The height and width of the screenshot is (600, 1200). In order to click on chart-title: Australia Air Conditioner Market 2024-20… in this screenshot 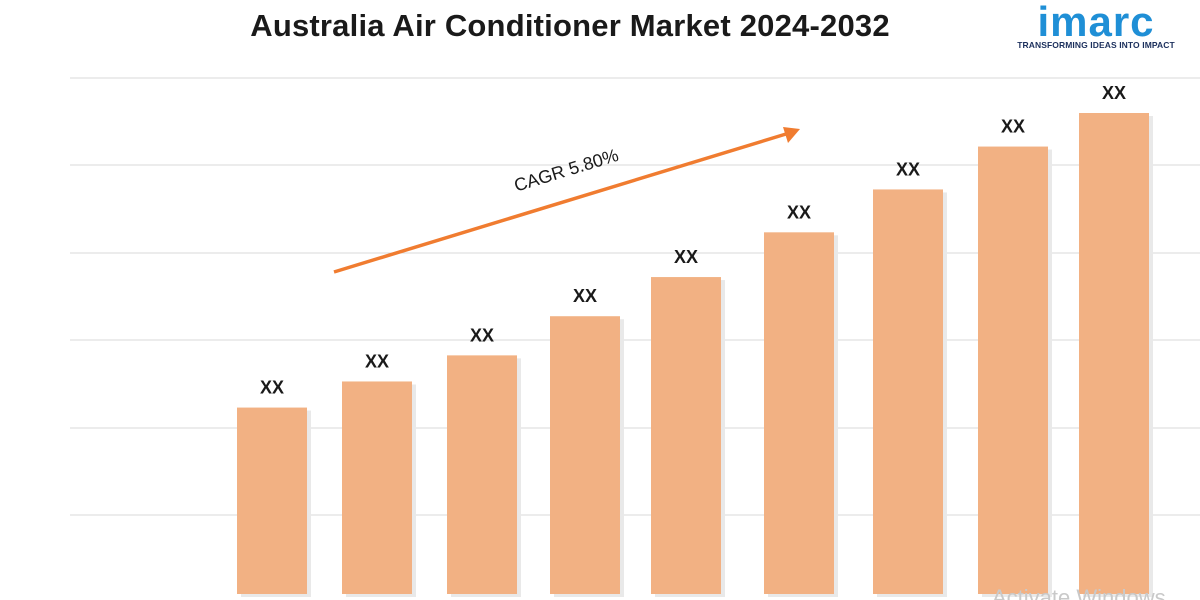, I will do `click(570, 25)`.